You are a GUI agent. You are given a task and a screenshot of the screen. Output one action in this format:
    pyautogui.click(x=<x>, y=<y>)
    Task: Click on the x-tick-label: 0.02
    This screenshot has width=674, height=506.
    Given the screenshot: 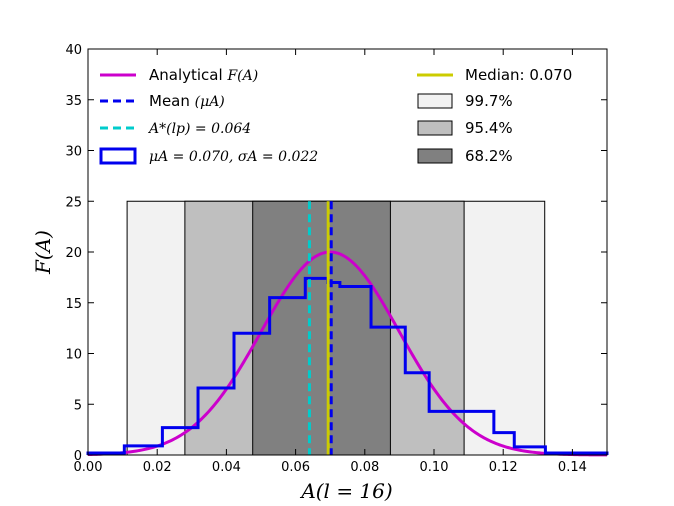 What is the action you would take?
    pyautogui.click(x=157, y=467)
    